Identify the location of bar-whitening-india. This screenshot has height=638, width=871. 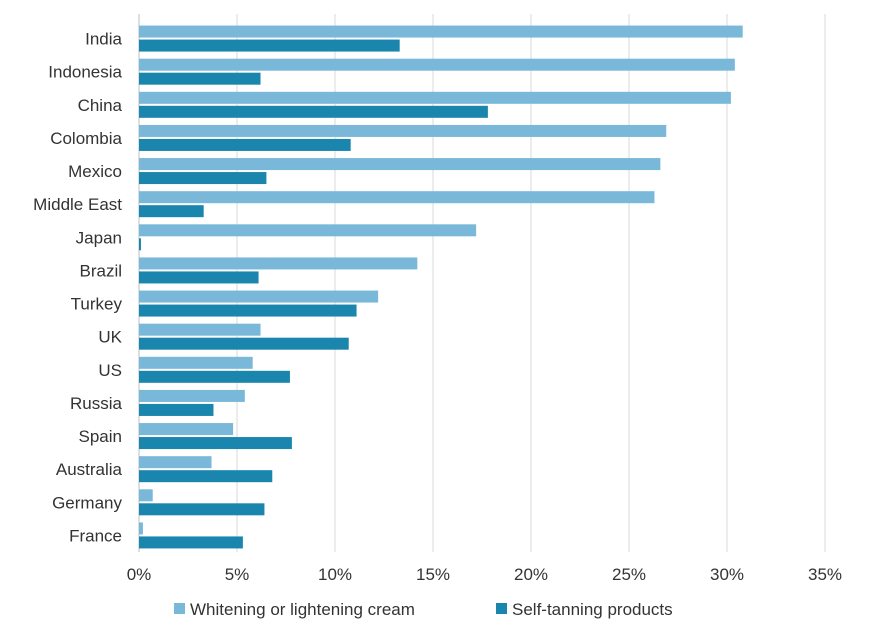
(441, 31).